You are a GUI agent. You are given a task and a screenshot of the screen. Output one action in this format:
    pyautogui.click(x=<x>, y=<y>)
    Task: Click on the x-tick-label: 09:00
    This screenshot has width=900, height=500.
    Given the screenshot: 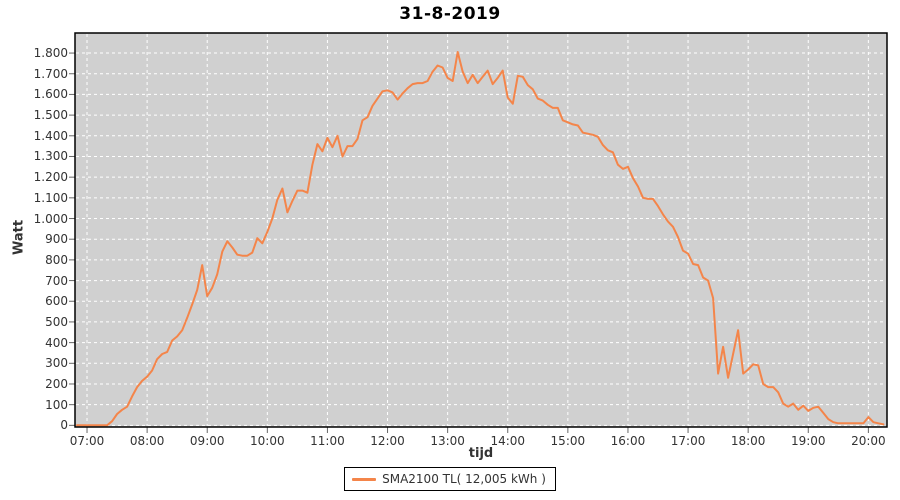 What is the action you would take?
    pyautogui.click(x=207, y=441)
    